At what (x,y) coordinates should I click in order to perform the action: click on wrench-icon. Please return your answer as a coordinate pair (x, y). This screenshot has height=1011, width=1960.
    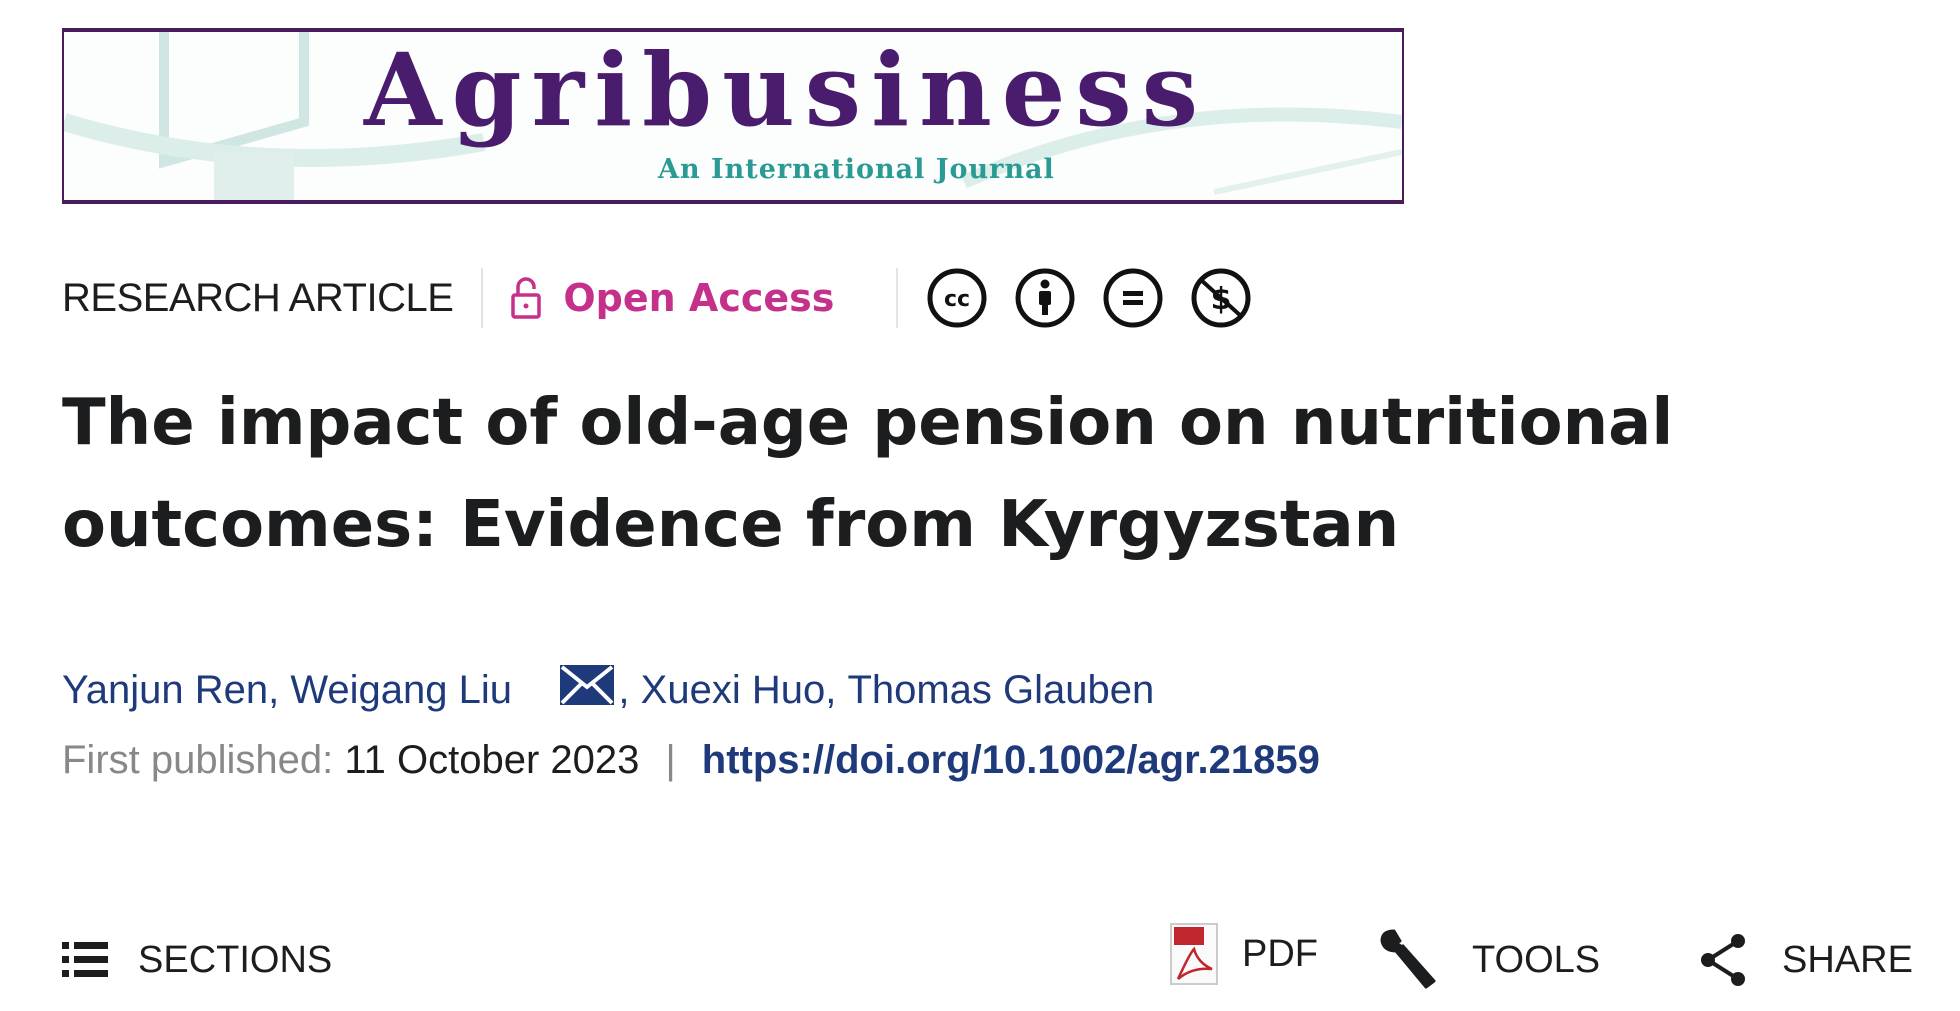
    Looking at the image, I should click on (1408, 959).